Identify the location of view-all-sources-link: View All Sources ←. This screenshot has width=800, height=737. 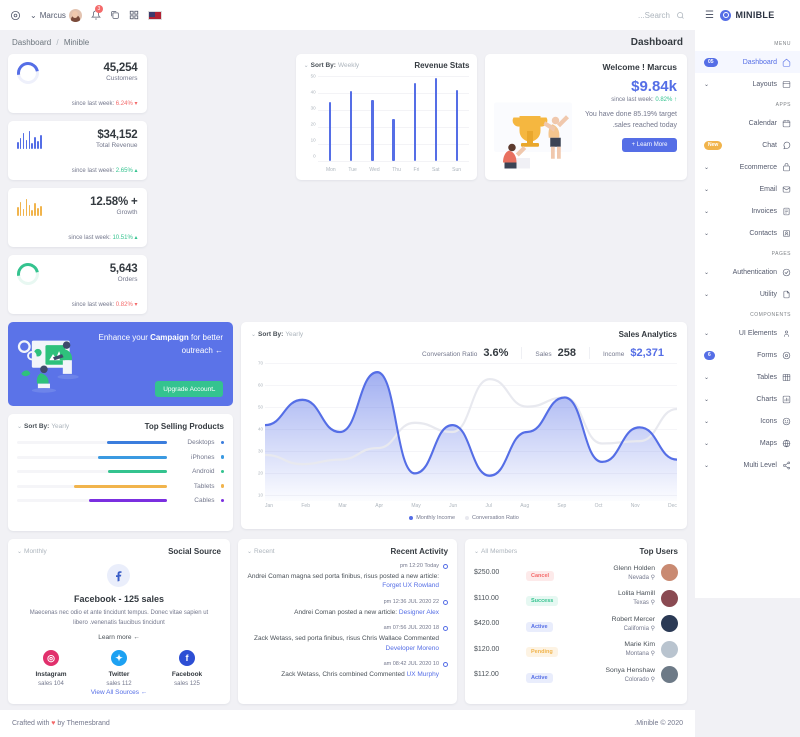
(119, 692).